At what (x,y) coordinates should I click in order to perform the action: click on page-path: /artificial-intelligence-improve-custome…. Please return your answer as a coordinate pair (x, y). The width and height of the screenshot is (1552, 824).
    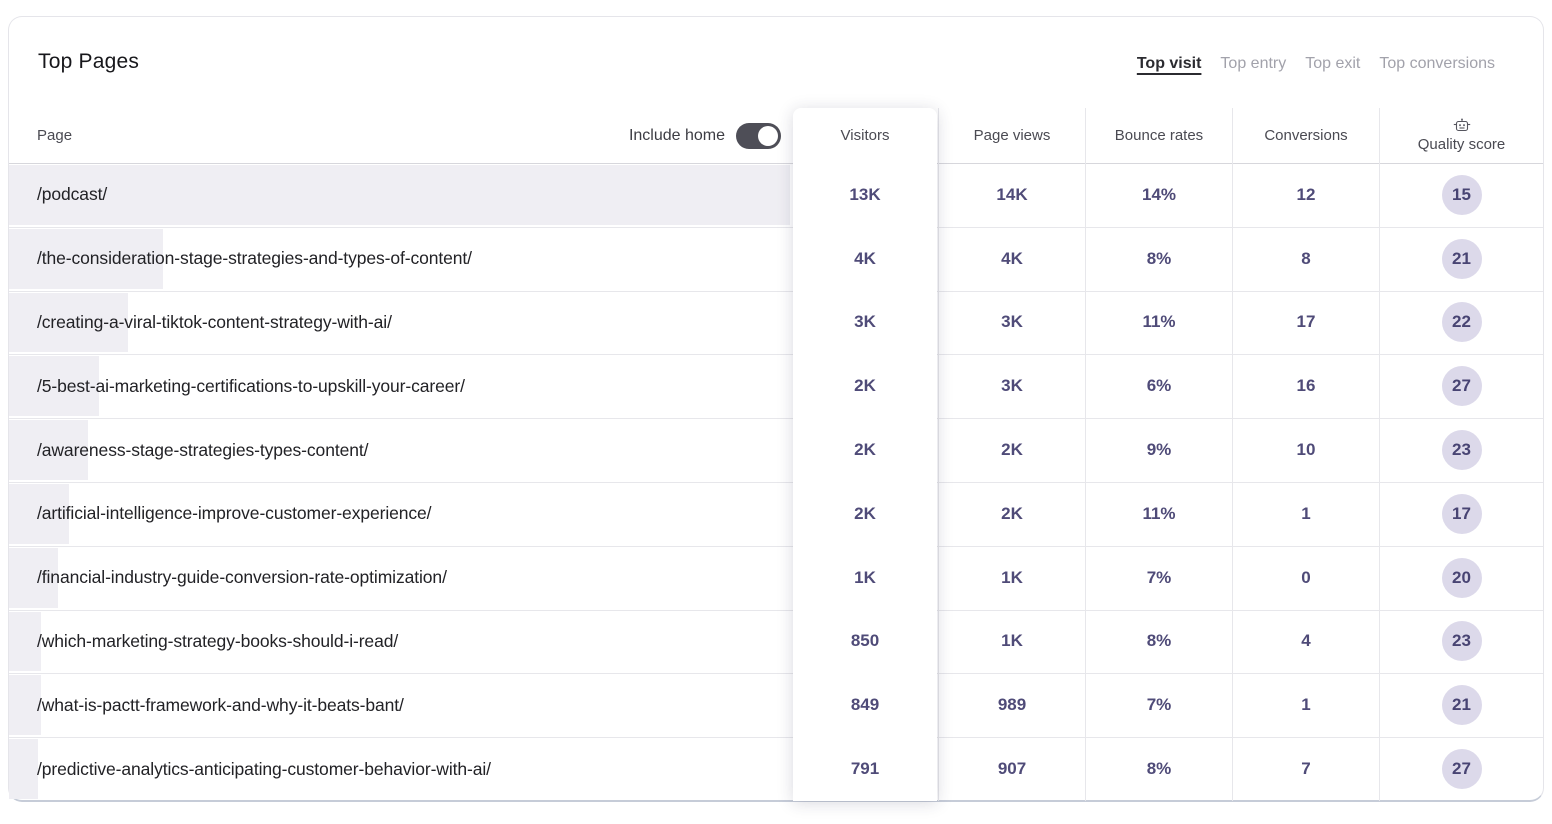
    Looking at the image, I should click on (234, 513).